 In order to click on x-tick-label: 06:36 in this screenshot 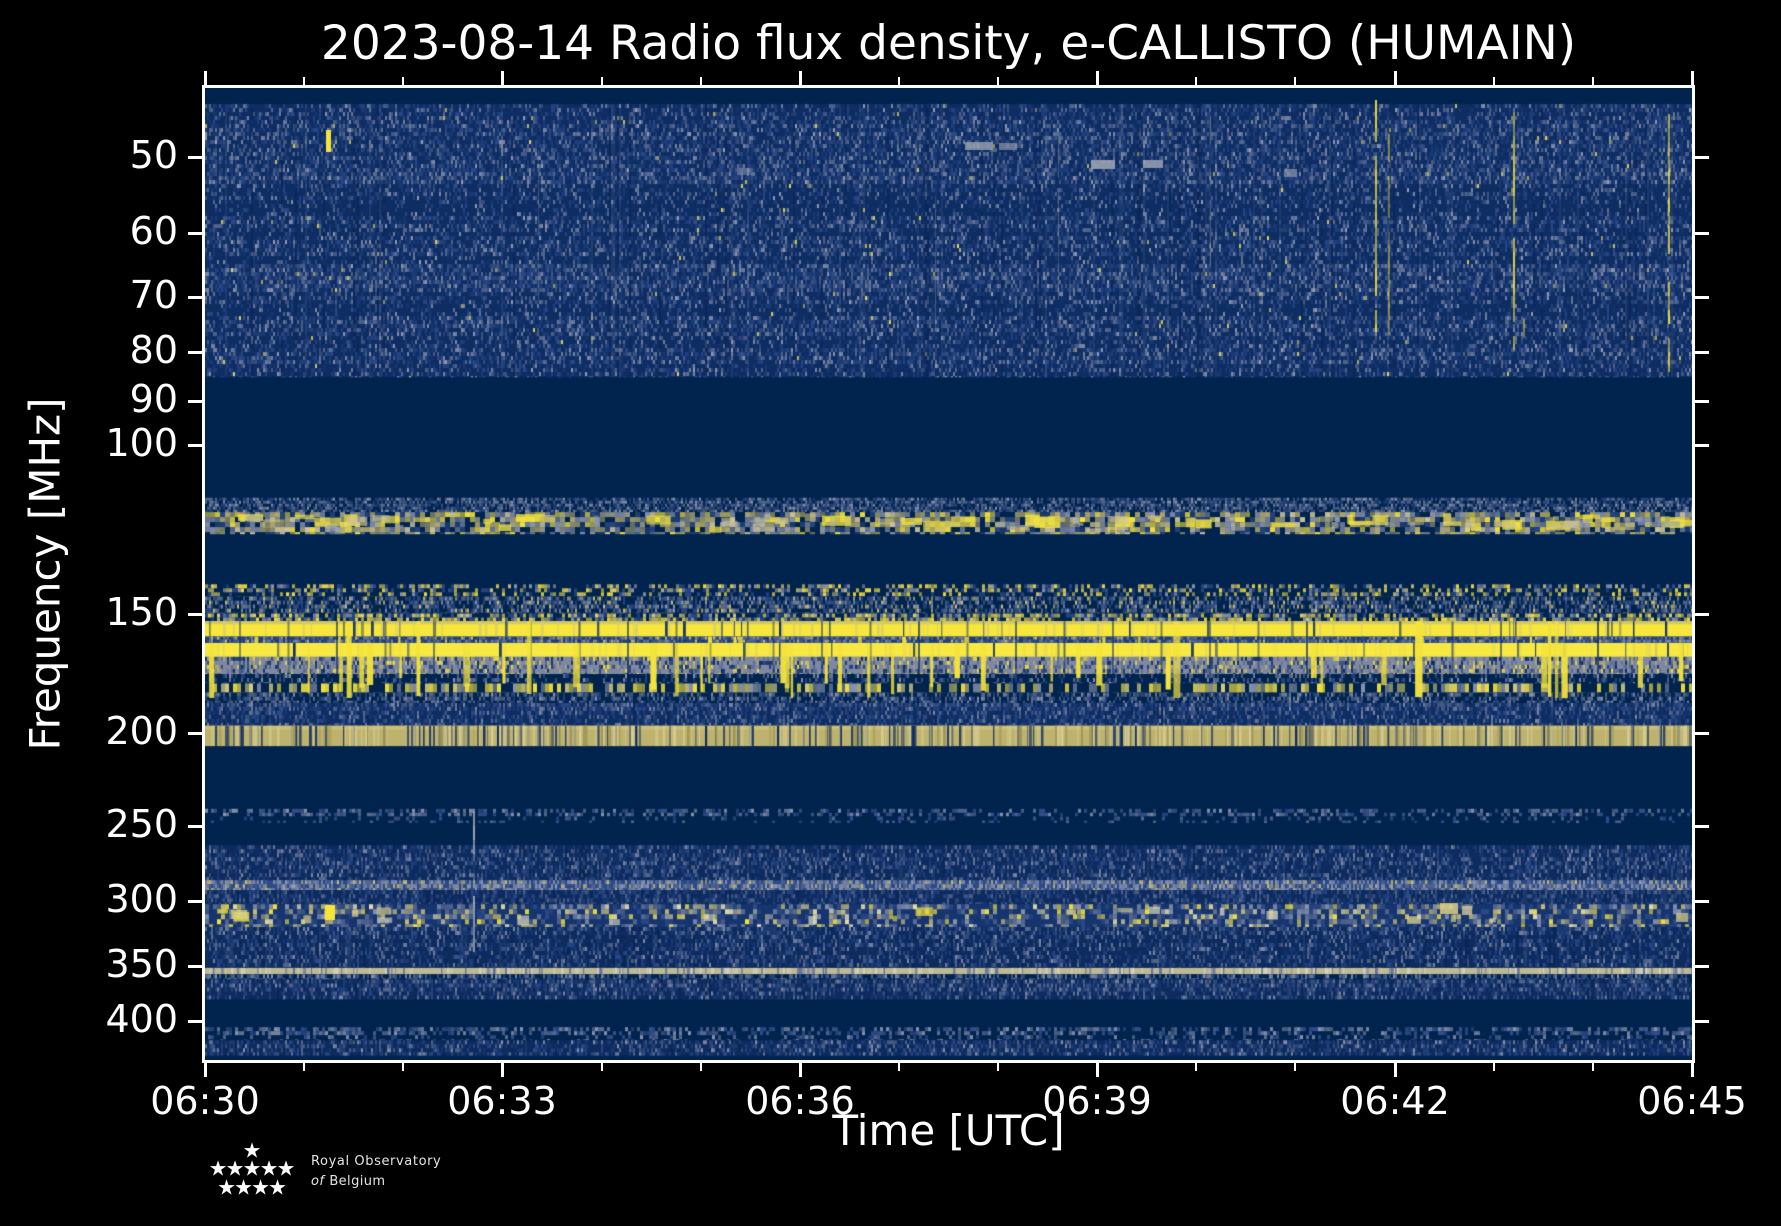, I will do `click(800, 1101)`.